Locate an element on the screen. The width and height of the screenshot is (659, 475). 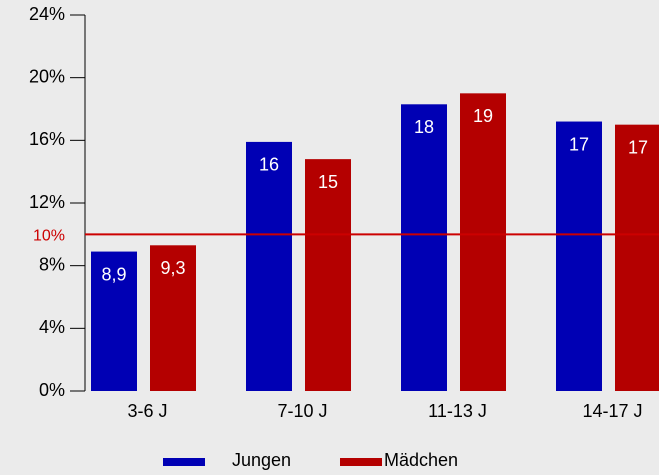
reference-label: 10% is located at coordinates (49, 236).